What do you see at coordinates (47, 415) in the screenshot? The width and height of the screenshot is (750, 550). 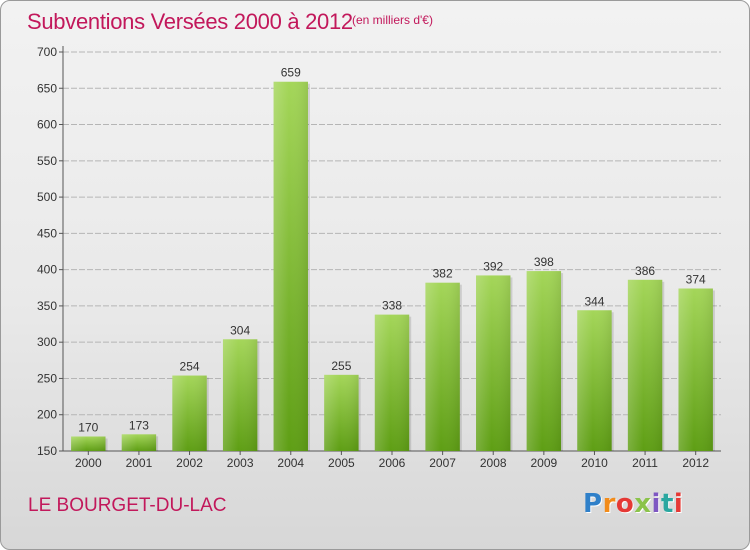 I see `y-tick-label: 200` at bounding box center [47, 415].